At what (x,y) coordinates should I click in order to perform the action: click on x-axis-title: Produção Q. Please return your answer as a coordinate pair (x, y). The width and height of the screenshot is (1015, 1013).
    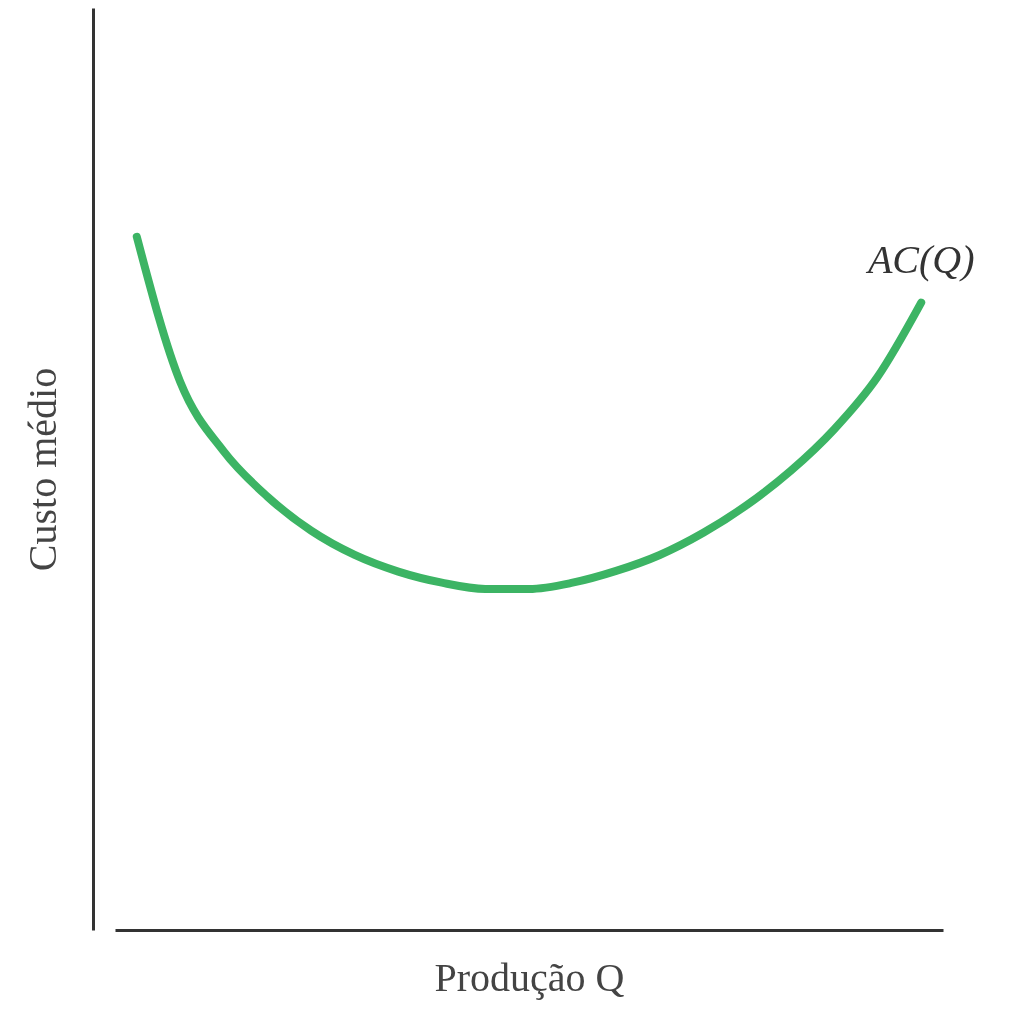
    Looking at the image, I should click on (529, 977).